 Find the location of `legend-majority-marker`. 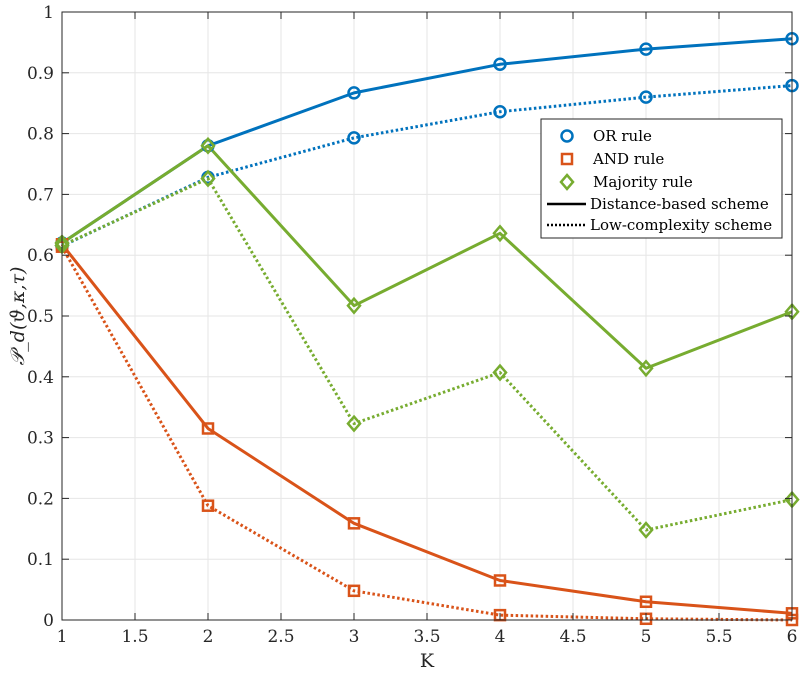

legend-majority-marker is located at coordinates (567, 182).